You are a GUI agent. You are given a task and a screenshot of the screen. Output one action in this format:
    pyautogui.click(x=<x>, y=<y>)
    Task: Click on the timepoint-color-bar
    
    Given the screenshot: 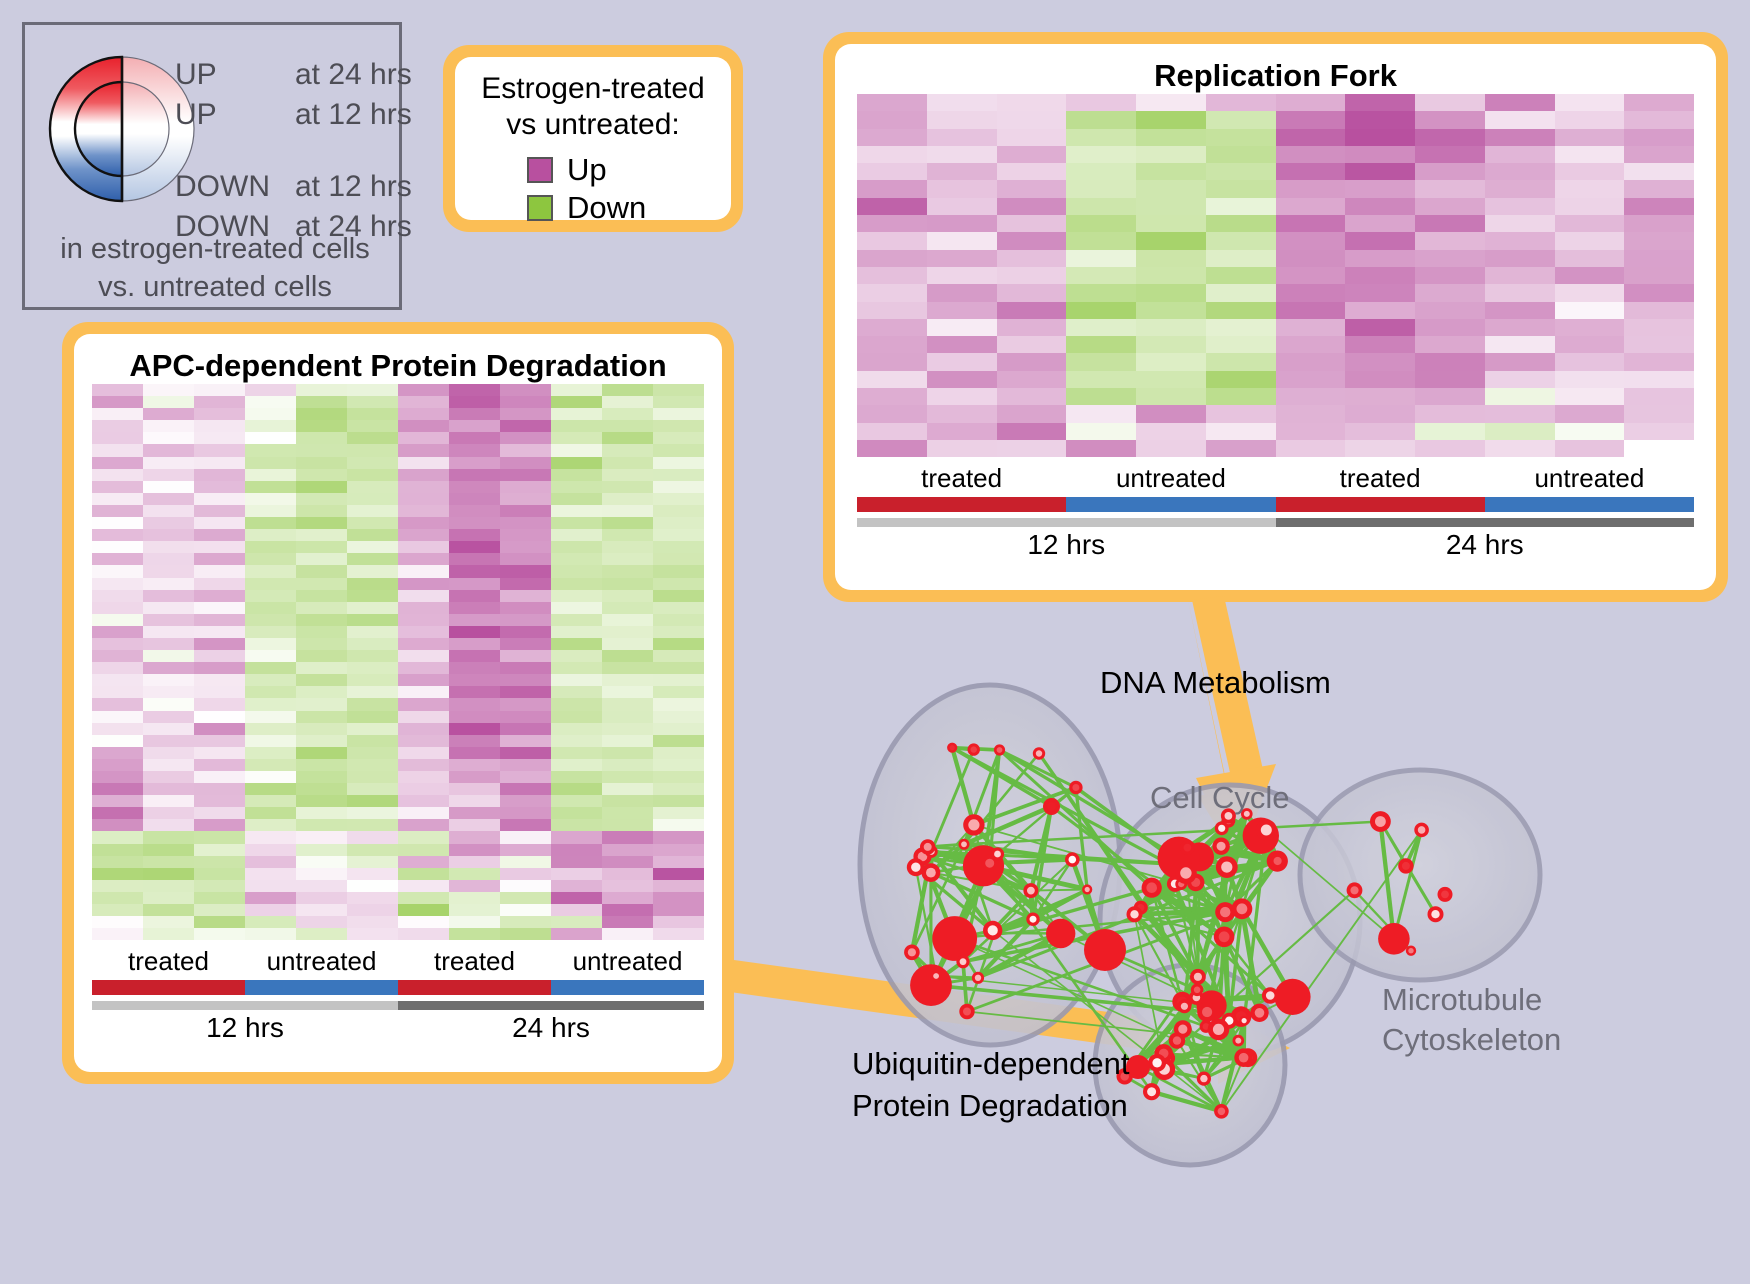 What is the action you would take?
    pyautogui.click(x=398, y=1005)
    